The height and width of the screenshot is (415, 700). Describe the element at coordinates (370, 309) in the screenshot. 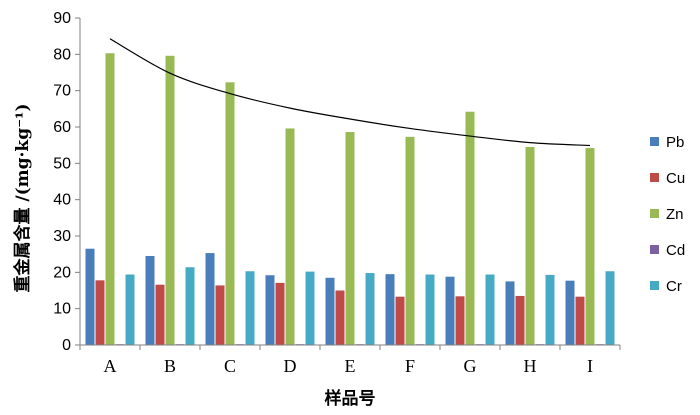

I see `bar-cr-e` at that location.